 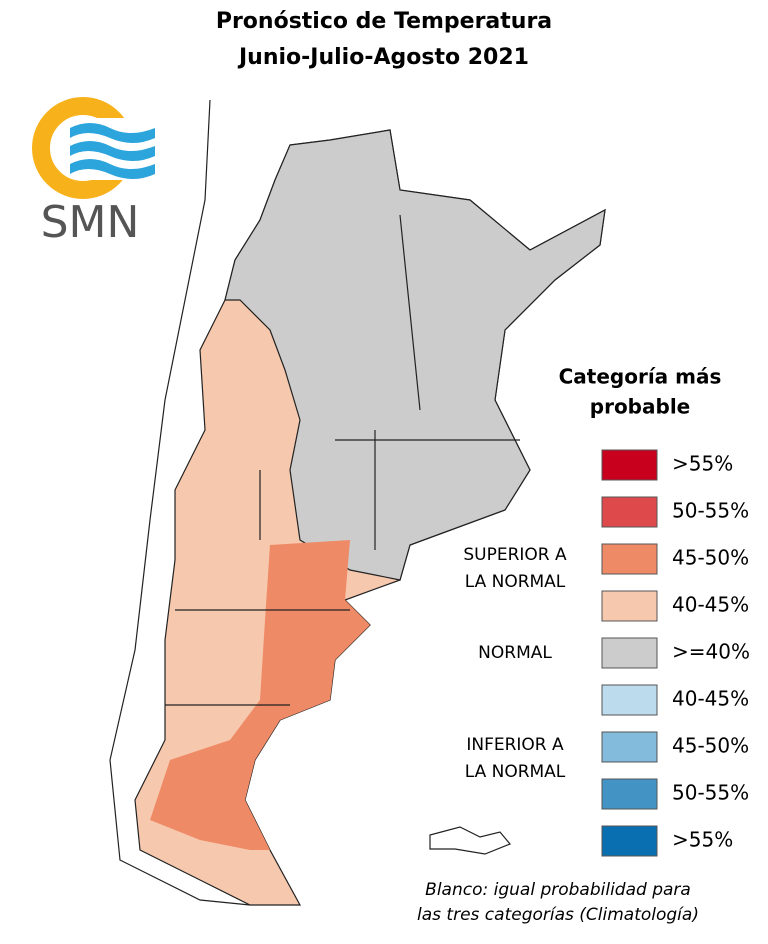 What do you see at coordinates (711, 652) in the screenshot?
I see `legend-label: >=40%` at bounding box center [711, 652].